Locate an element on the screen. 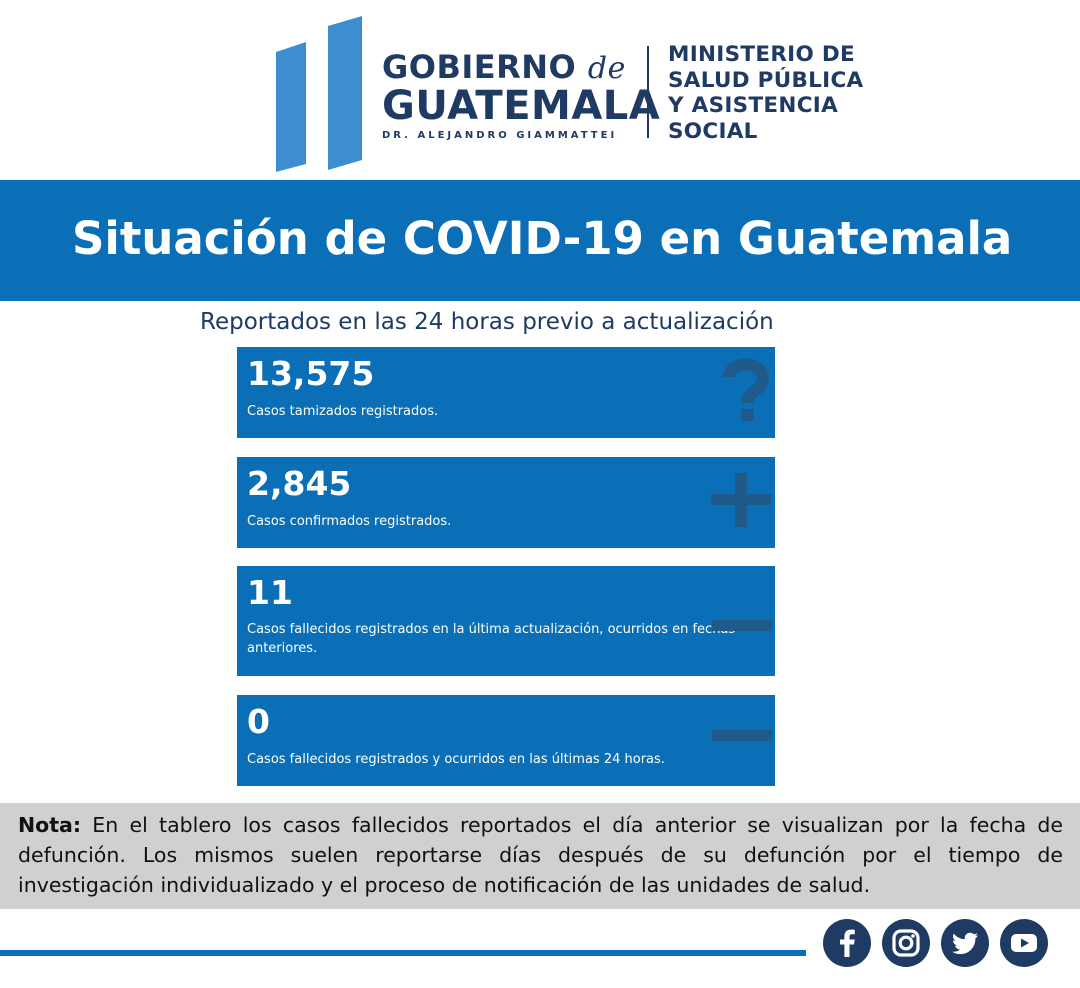 This screenshot has width=1080, height=988. ministerio-line: SOCIAL is located at coordinates (713, 131).